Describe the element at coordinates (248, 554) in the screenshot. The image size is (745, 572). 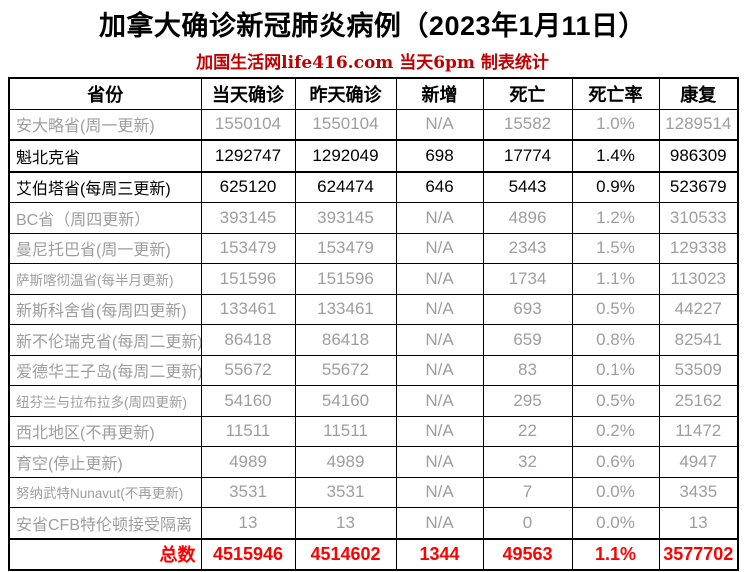
I see `total-today: 4515946` at that location.